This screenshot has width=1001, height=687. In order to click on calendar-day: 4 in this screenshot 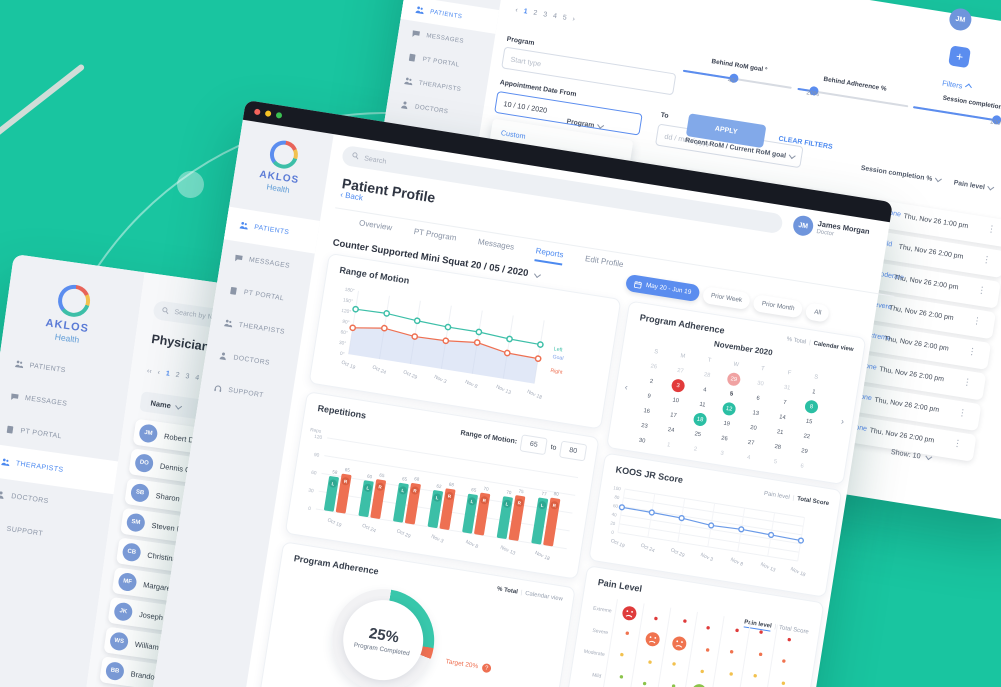, I will do `click(748, 457)`.